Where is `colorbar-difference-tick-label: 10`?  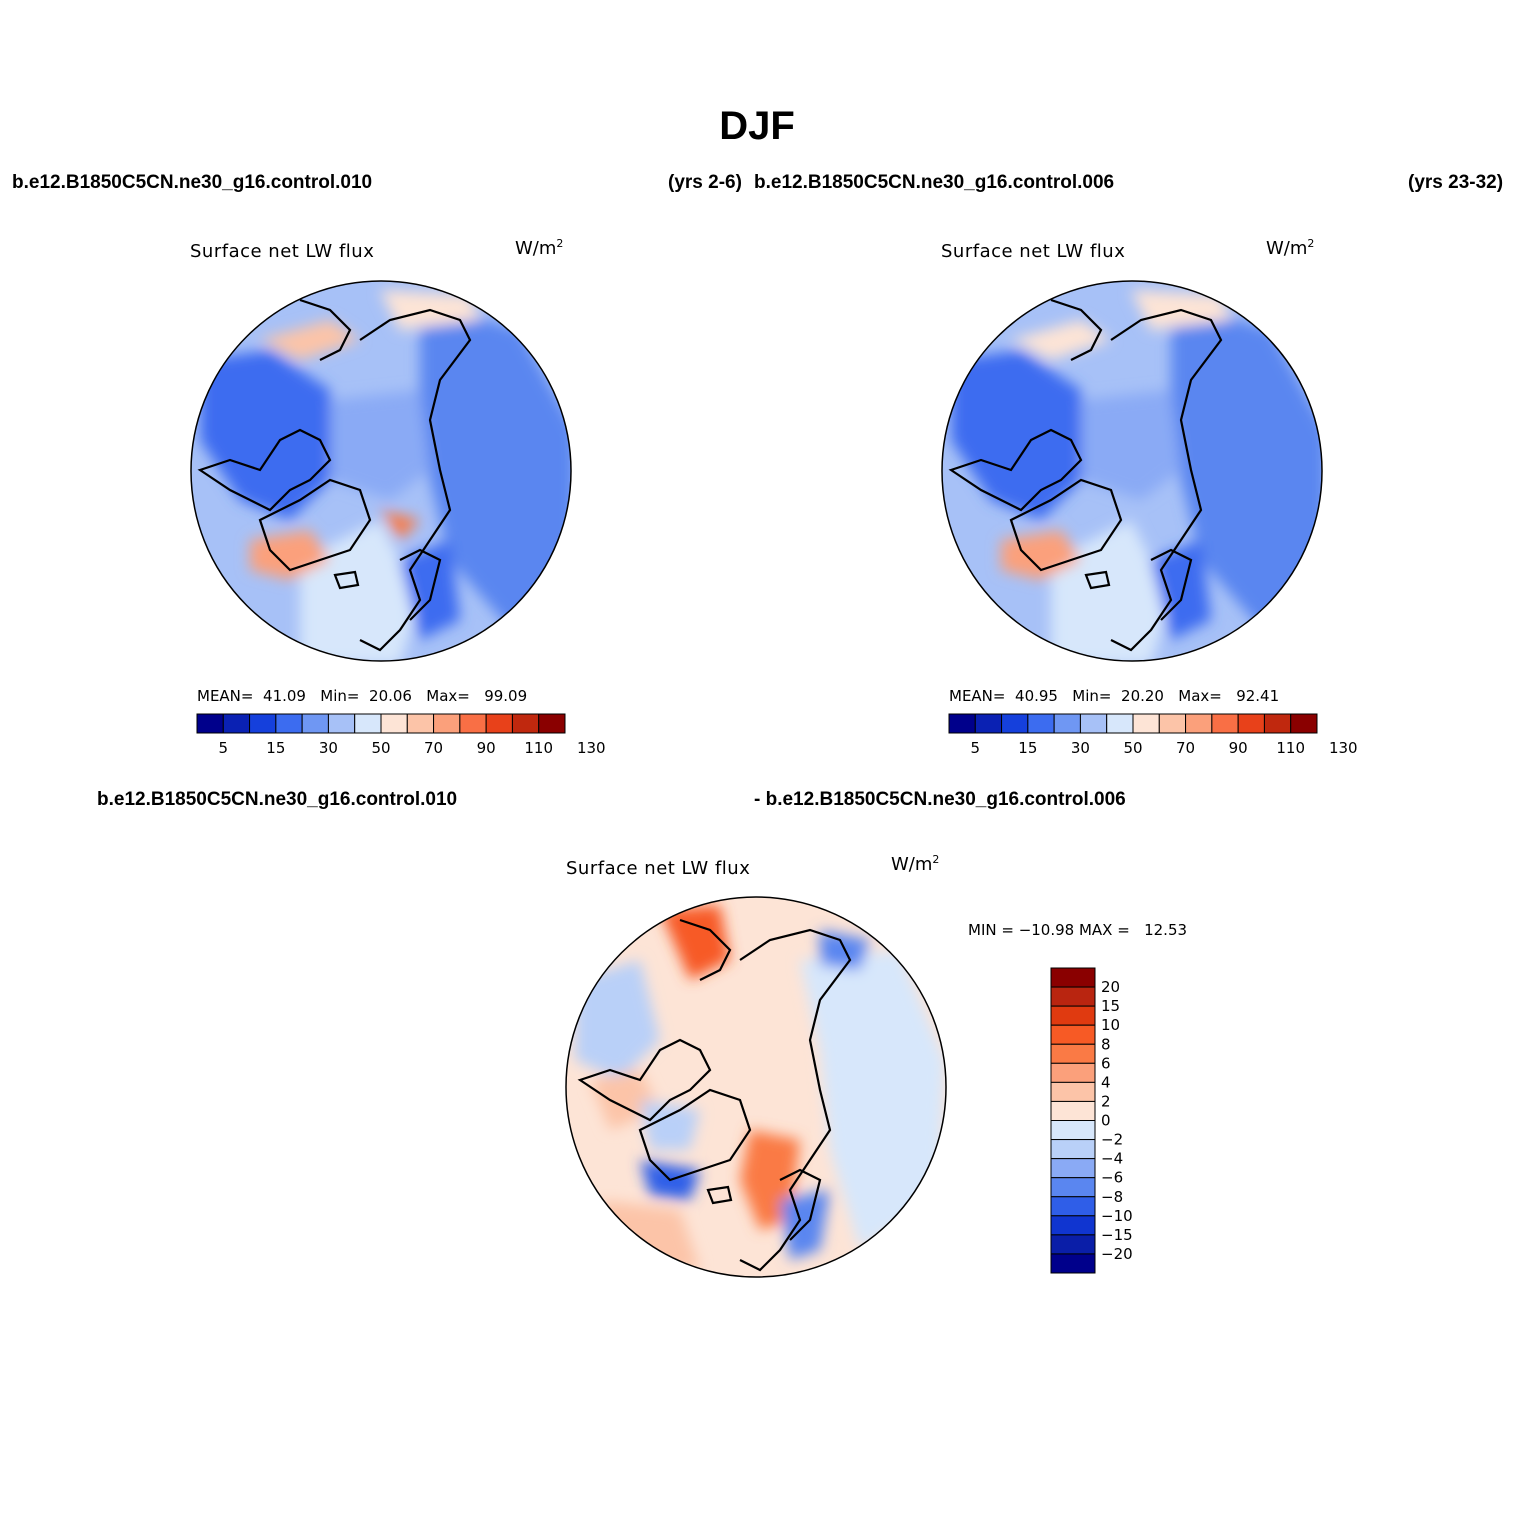 colorbar-difference-tick-label: 10 is located at coordinates (1110, 1025).